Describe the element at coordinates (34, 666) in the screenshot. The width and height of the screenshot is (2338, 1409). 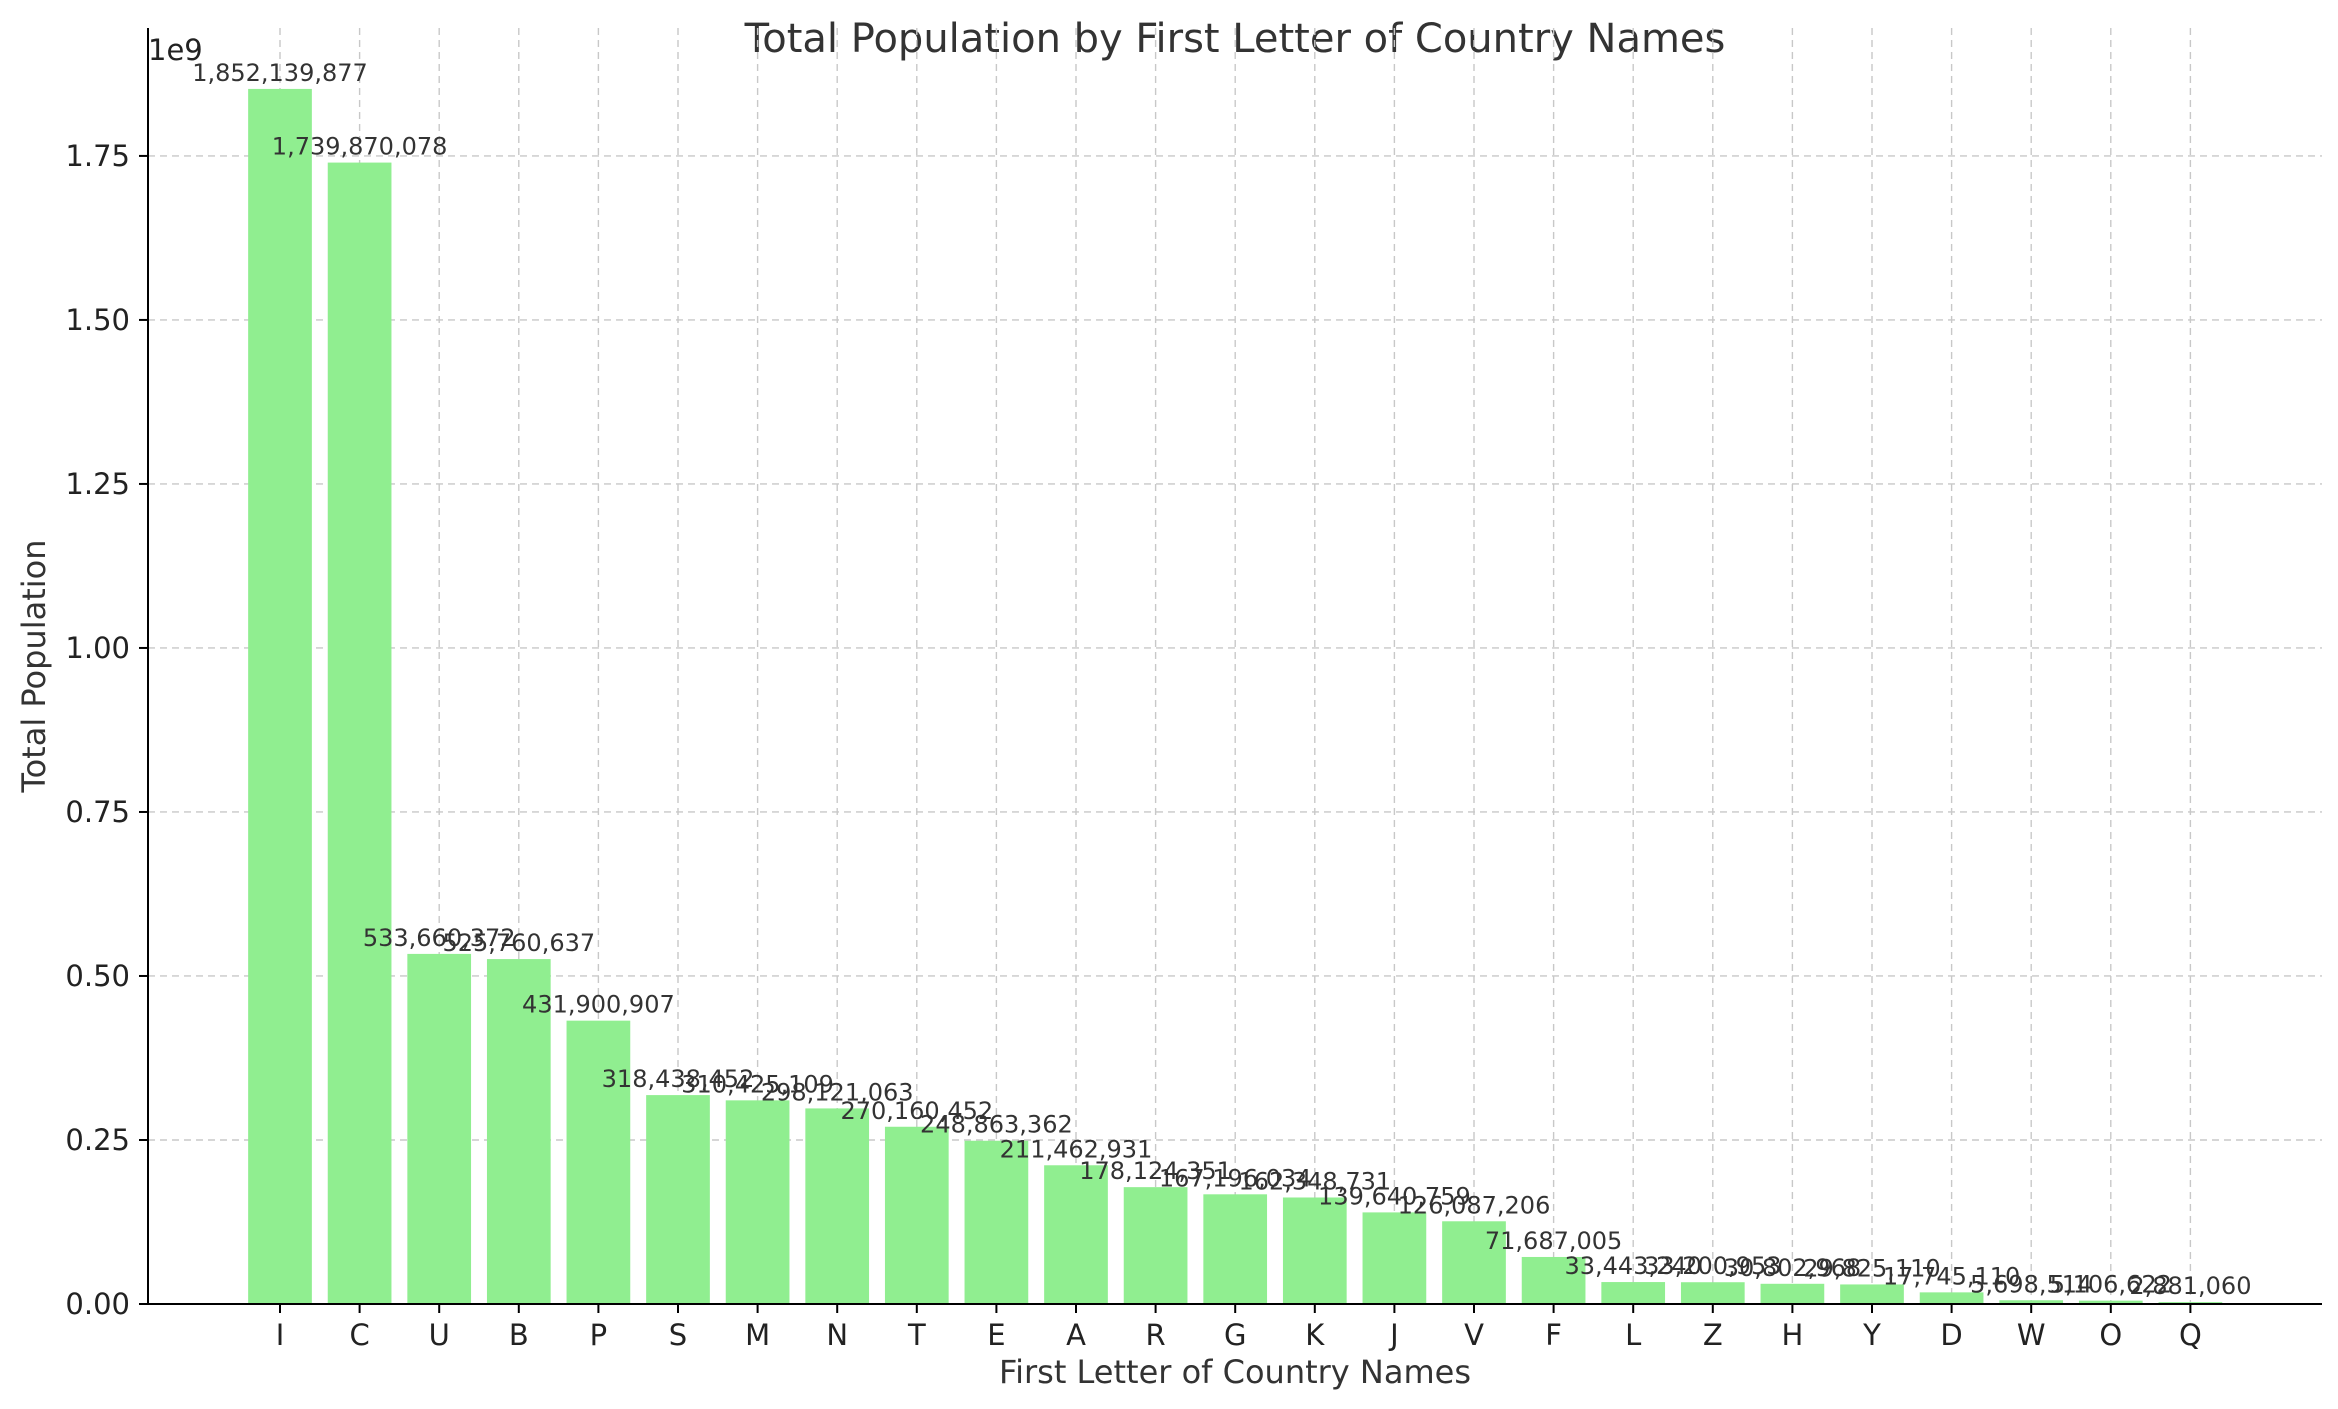
I see `y-axis-label: Total Population` at that location.